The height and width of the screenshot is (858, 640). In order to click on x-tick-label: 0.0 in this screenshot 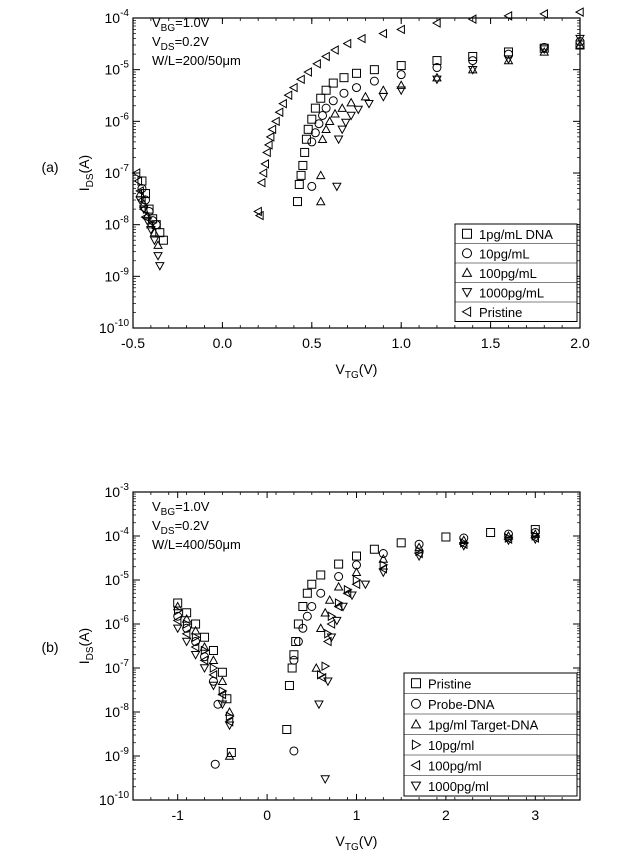, I will do `click(223, 343)`.